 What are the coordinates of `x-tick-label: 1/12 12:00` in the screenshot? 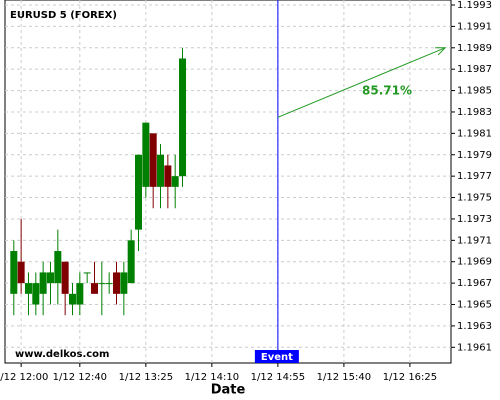 It's located at (24, 377).